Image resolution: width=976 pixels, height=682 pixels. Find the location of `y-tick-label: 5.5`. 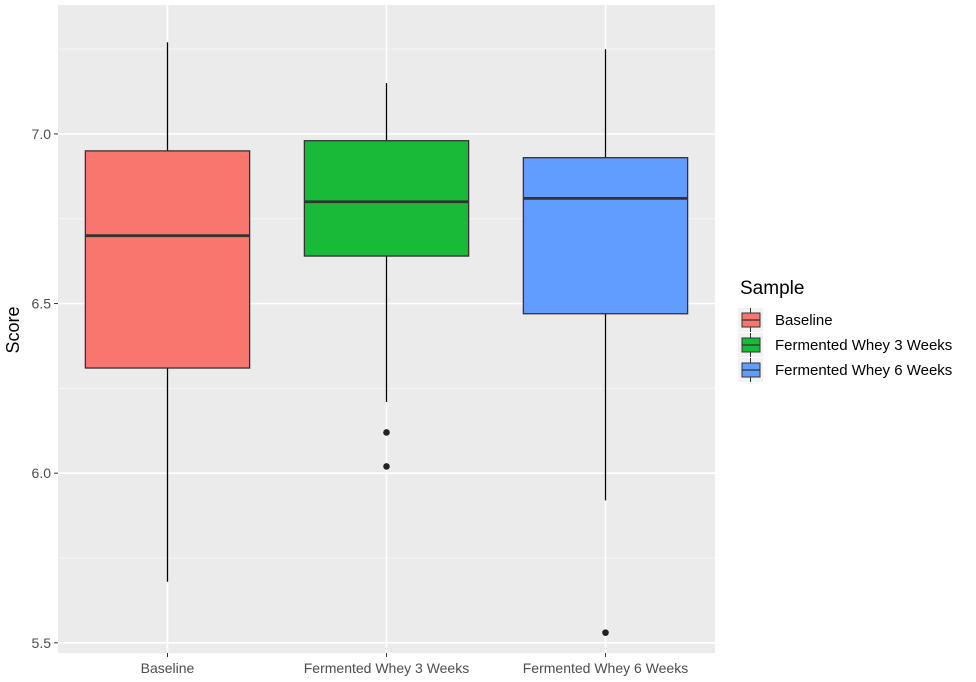

y-tick-label: 5.5 is located at coordinates (42, 643).